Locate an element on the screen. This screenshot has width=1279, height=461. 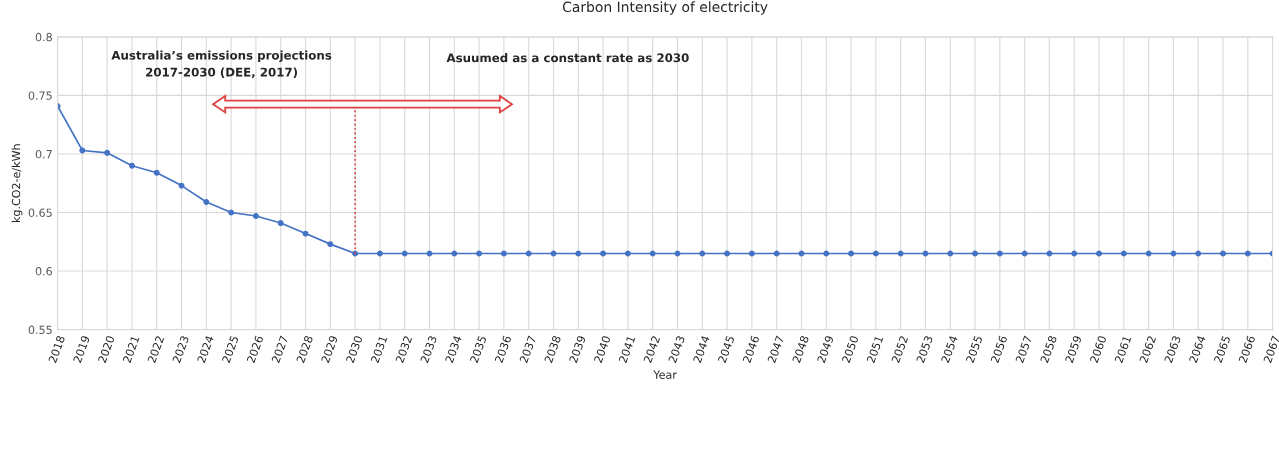
x-tick-label: 2032 is located at coordinates (404, 349).